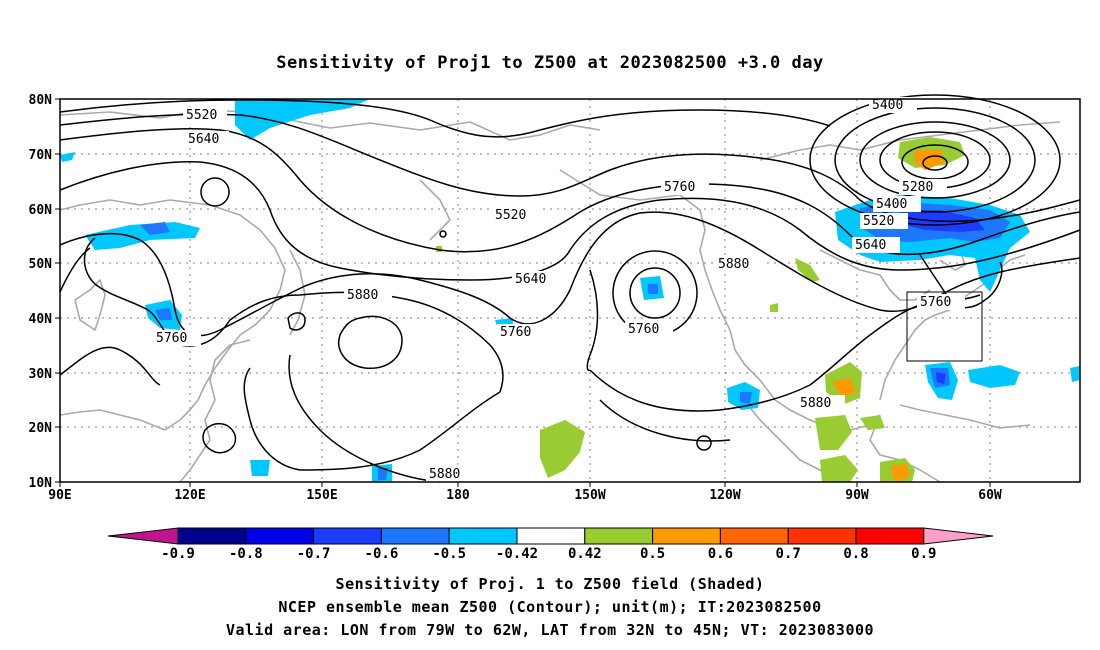 This screenshot has height=650, width=1100. Describe the element at coordinates (652, 554) in the screenshot. I see `colorbar-label: 0.5` at that location.